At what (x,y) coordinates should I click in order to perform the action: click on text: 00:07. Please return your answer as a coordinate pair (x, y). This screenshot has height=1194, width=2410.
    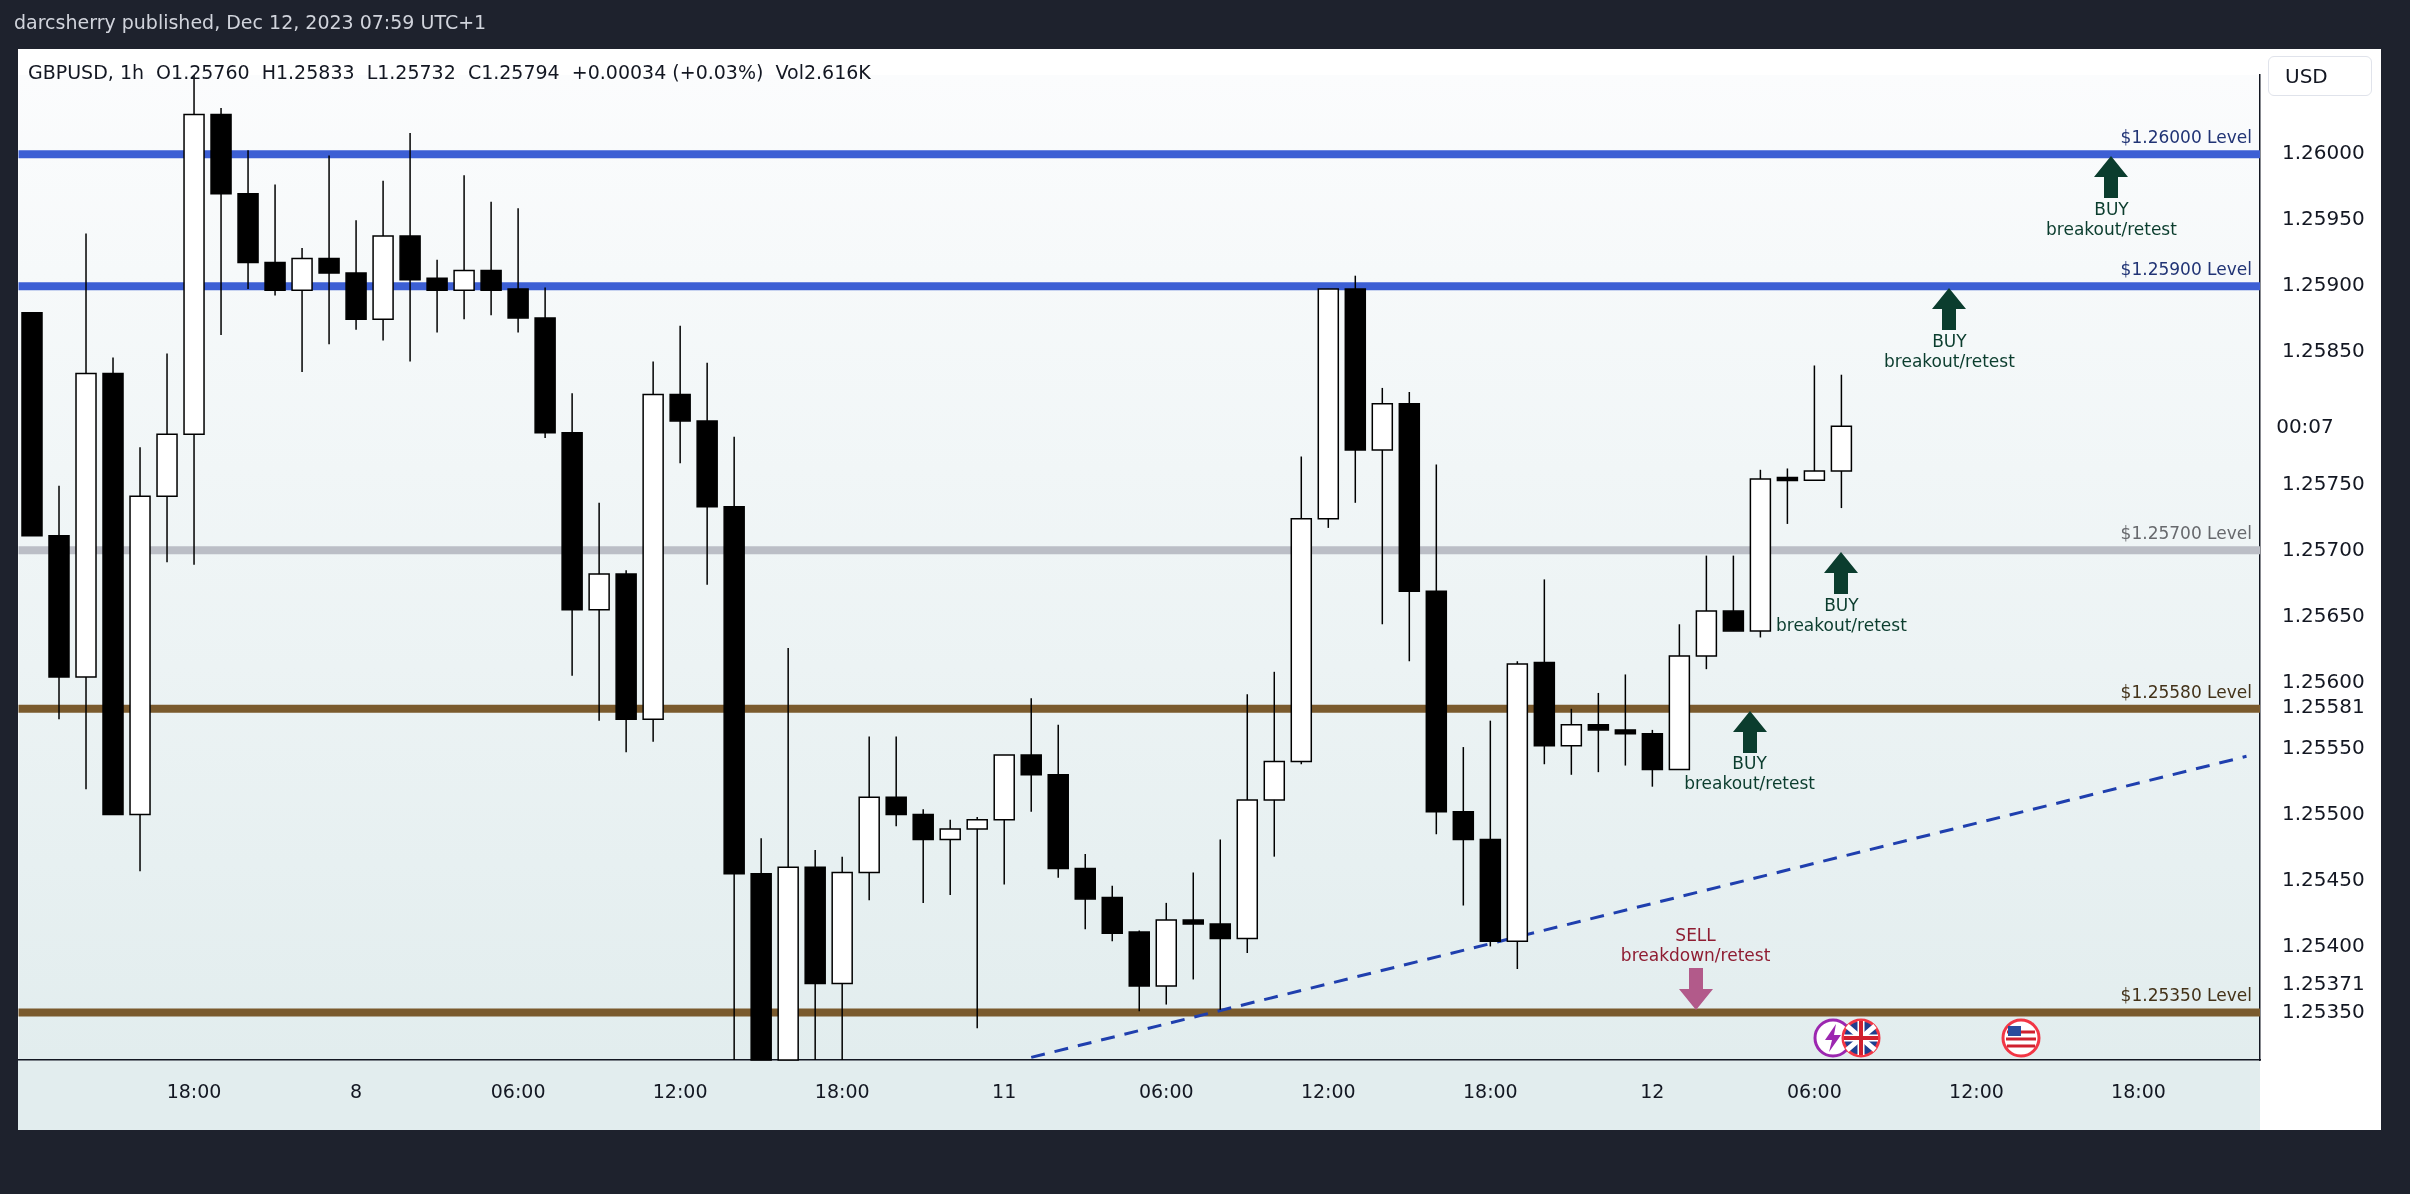
    Looking at the image, I should click on (2305, 426).